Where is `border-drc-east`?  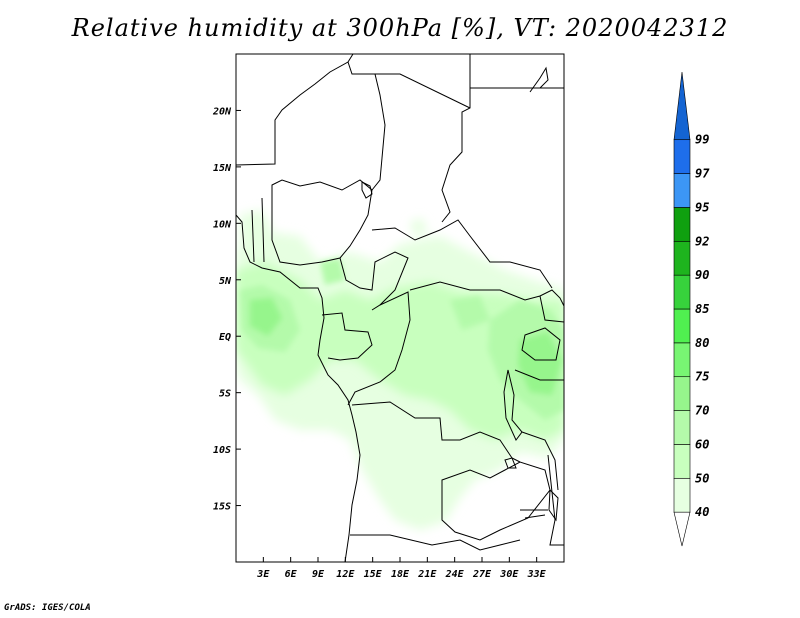
border-drc-east is located at coordinates (486, 294).